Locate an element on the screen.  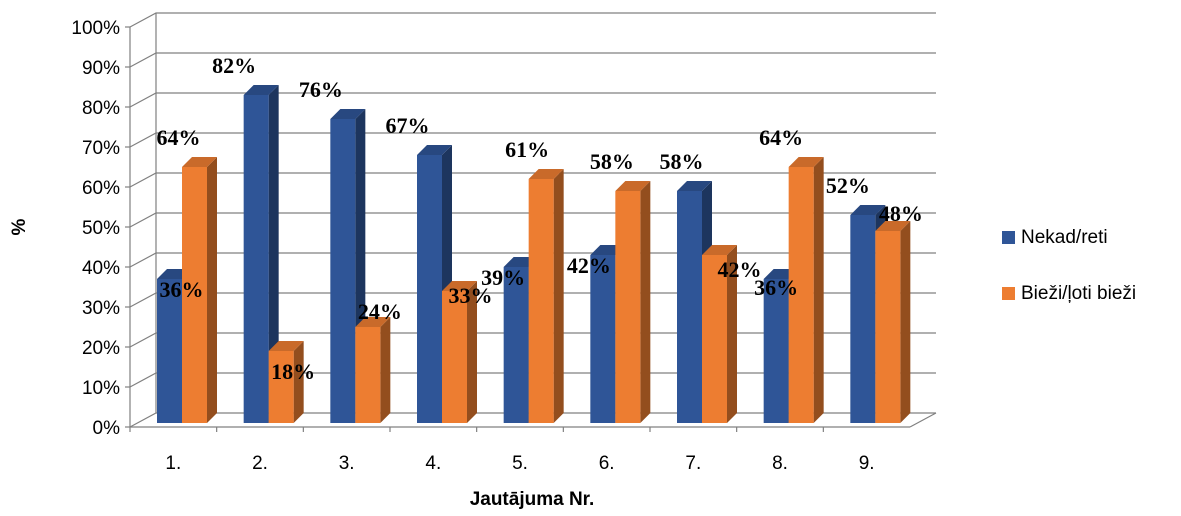
floor-right-edge is located at coordinates (923, 420).